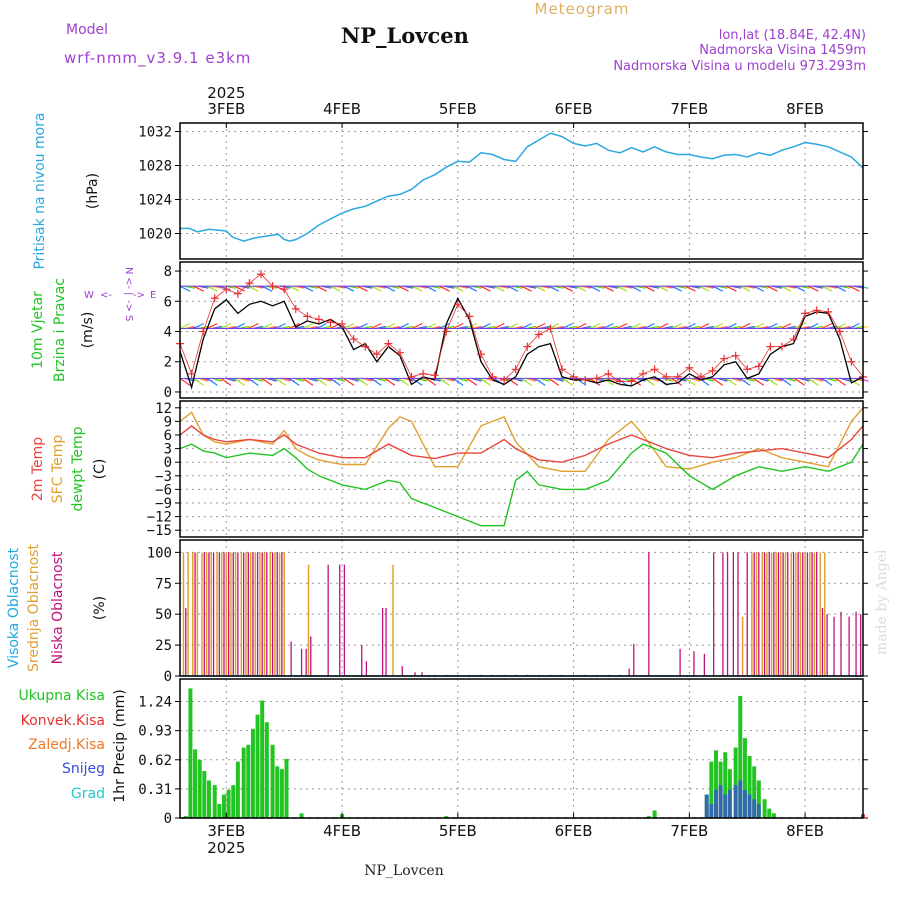 The width and height of the screenshot is (900, 900). Describe the element at coordinates (792, 35) in the screenshot. I see `lonlat-label: lon,lat (18.84E, 42.4N)` at that location.